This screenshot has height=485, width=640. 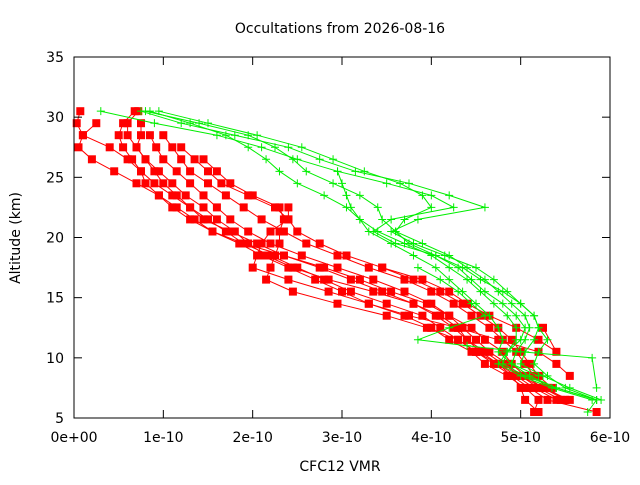 I want to click on x-tick-label: 0e+00, so click(x=73, y=438).